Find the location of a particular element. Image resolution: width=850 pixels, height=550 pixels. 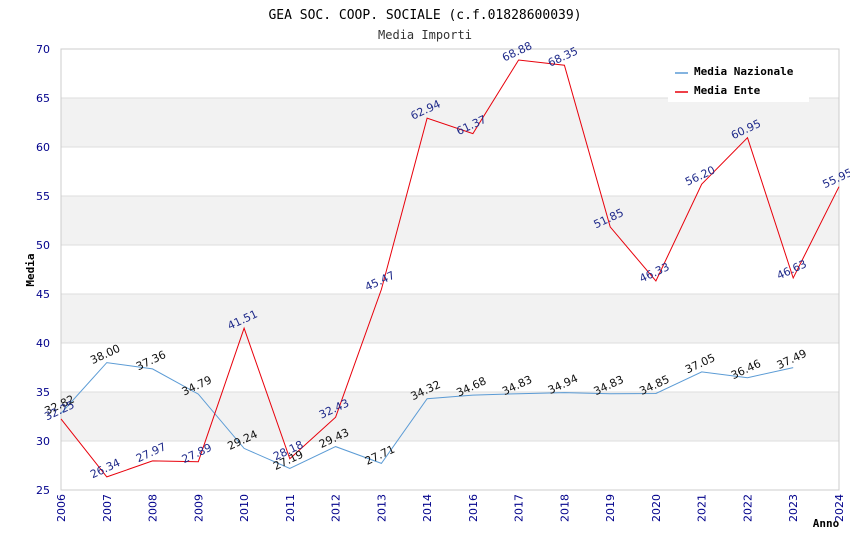

x-tick-label: 2021 is located at coordinates (702, 508).